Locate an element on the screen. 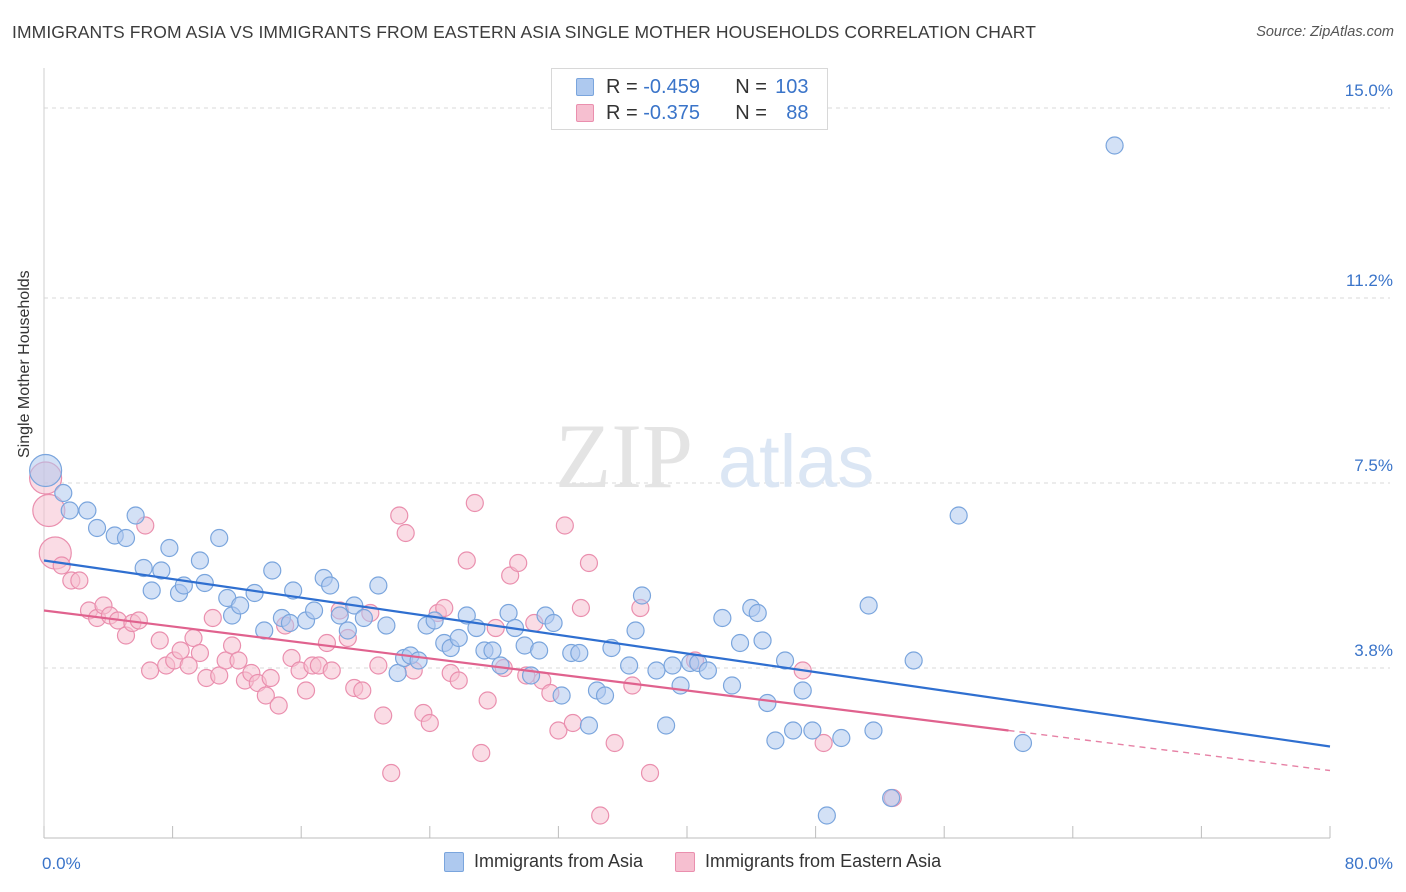 The height and width of the screenshot is (892, 1406). legend-swatch-asia is located at coordinates (585, 87).